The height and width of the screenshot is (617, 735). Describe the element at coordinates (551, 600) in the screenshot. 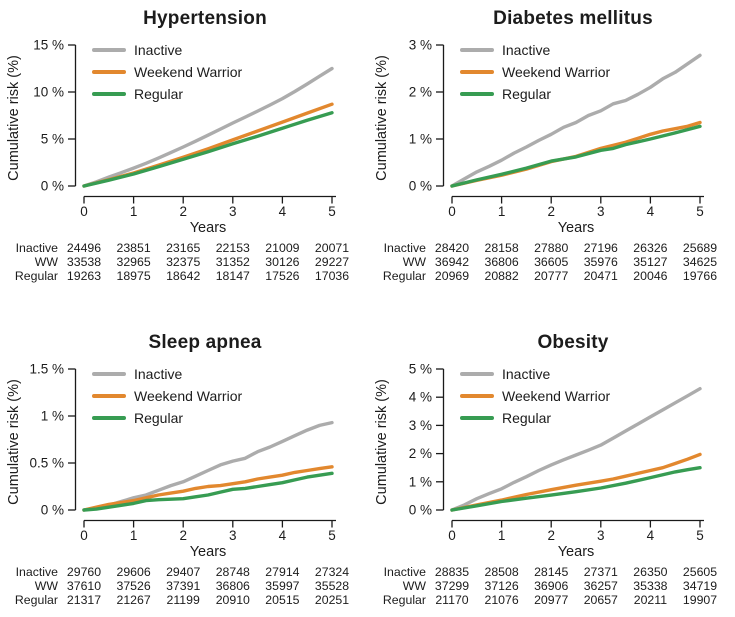

I see `risk-value: 20977` at that location.